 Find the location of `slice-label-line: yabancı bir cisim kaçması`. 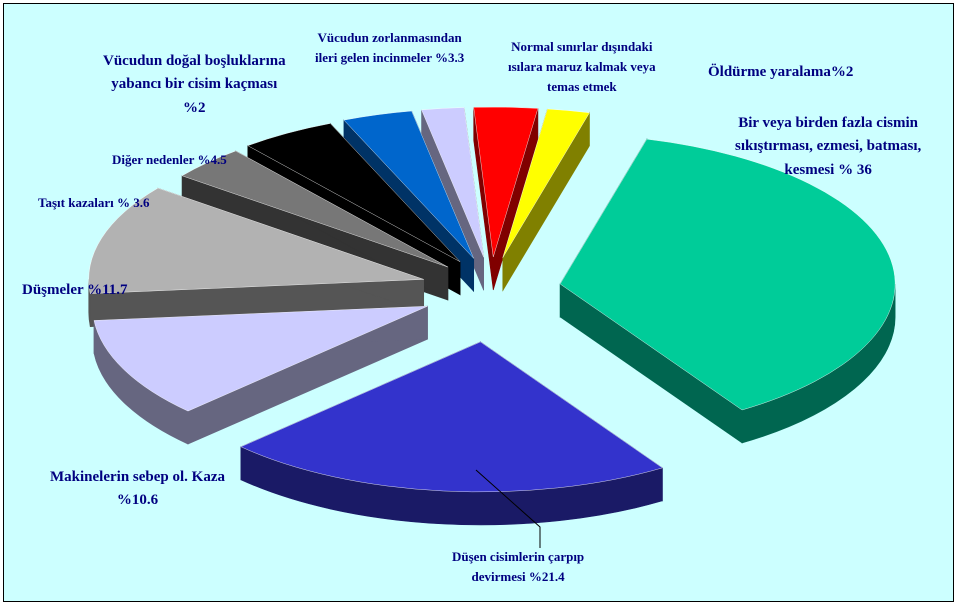

slice-label-line: yabancı bir cisim kaçması is located at coordinates (194, 84).